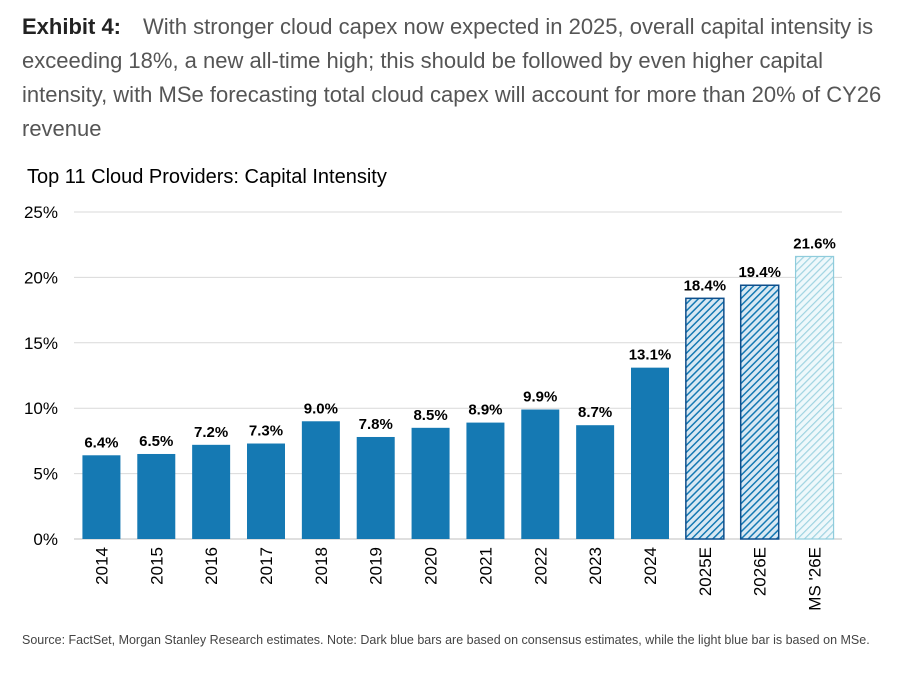 The height and width of the screenshot is (692, 912). Describe the element at coordinates (266, 566) in the screenshot. I see `x-tick-label: 2017` at that location.